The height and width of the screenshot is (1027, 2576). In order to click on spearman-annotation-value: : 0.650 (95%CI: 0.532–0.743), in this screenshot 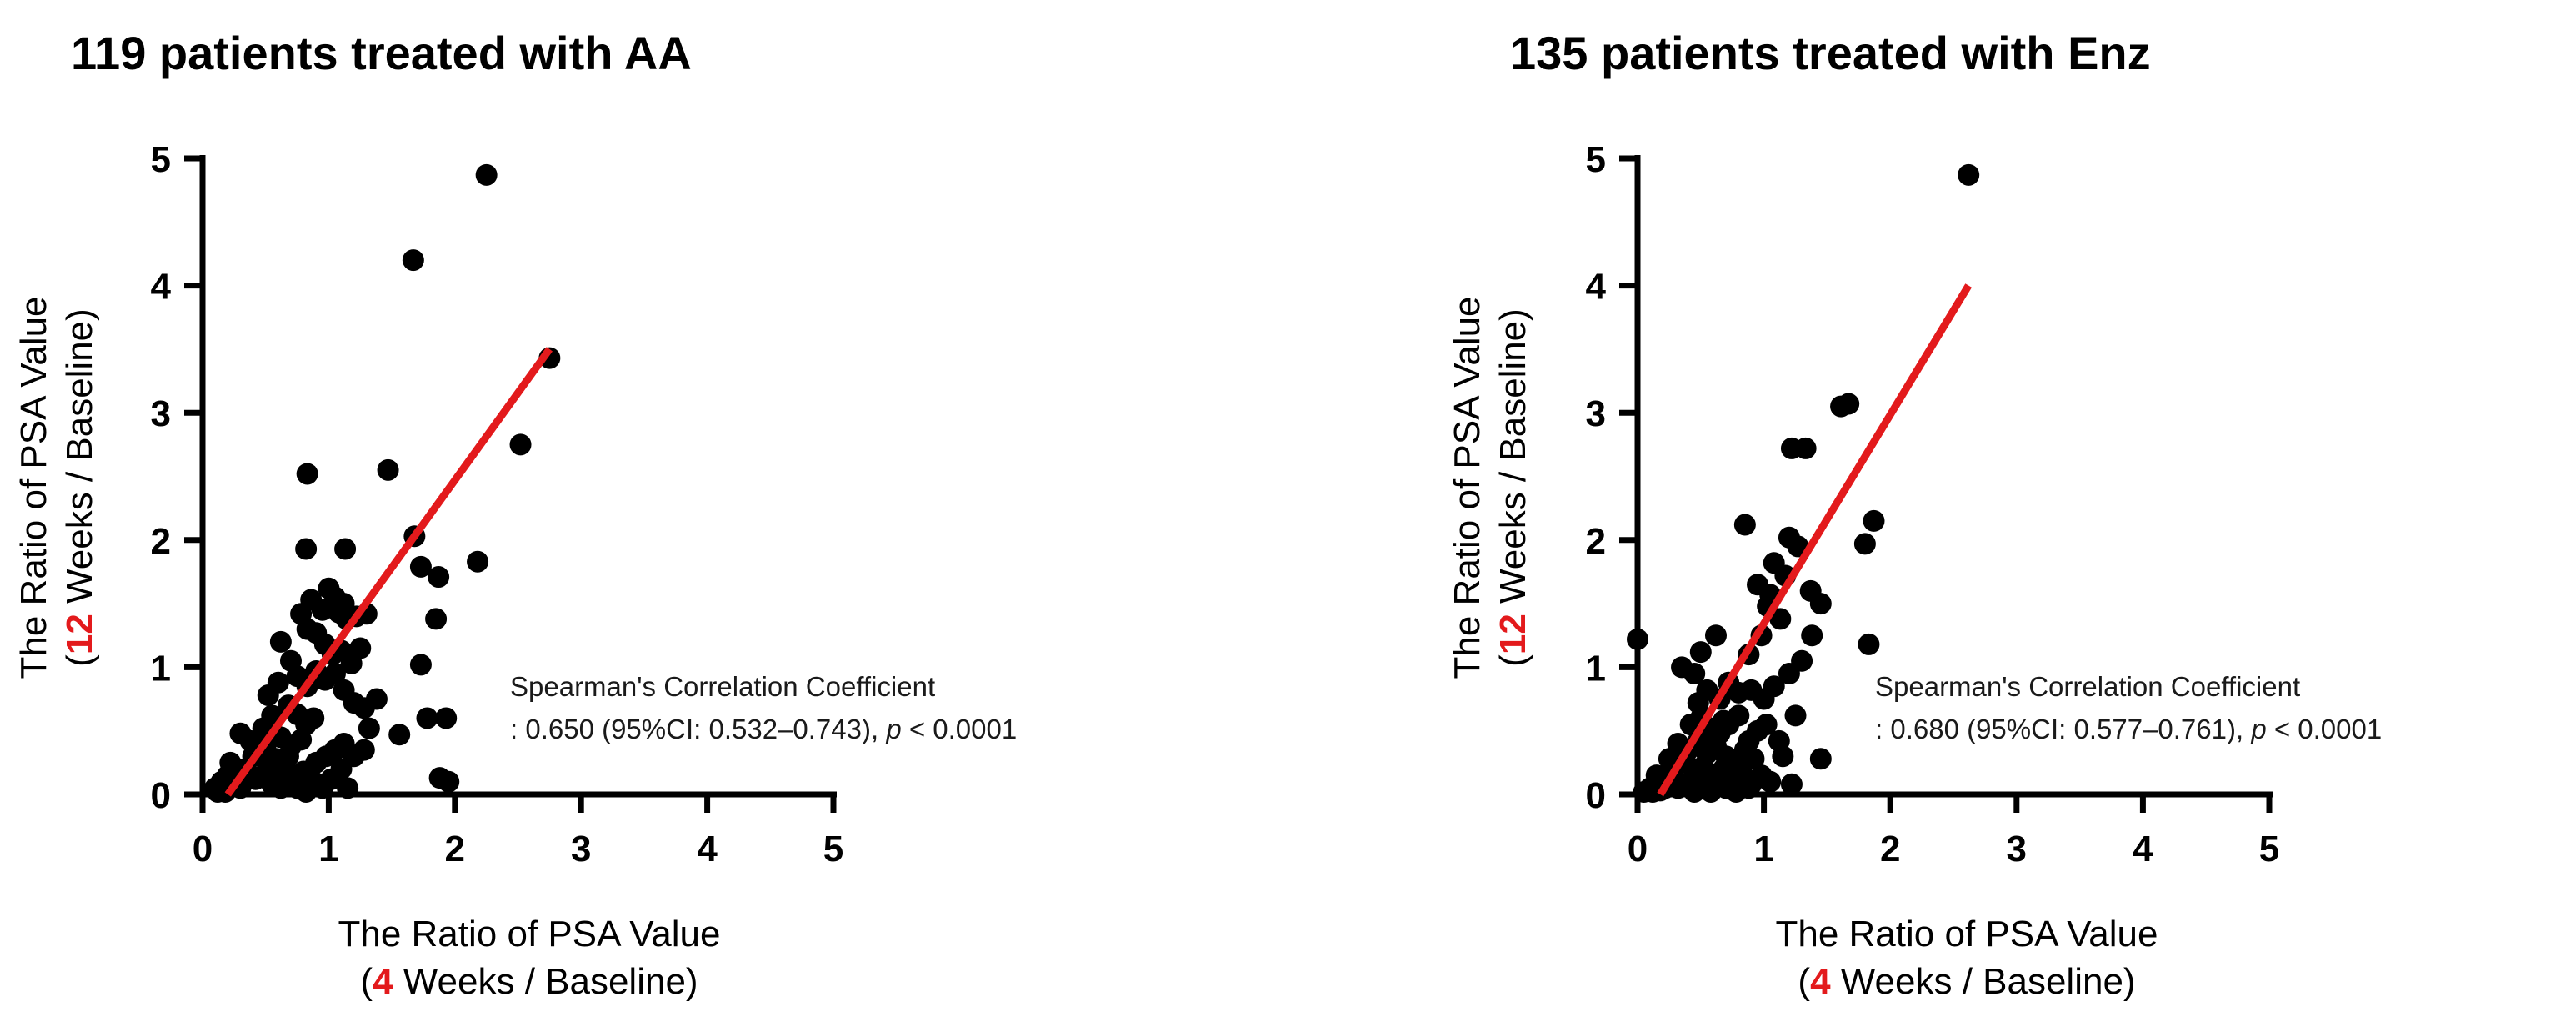, I will do `click(698, 729)`.